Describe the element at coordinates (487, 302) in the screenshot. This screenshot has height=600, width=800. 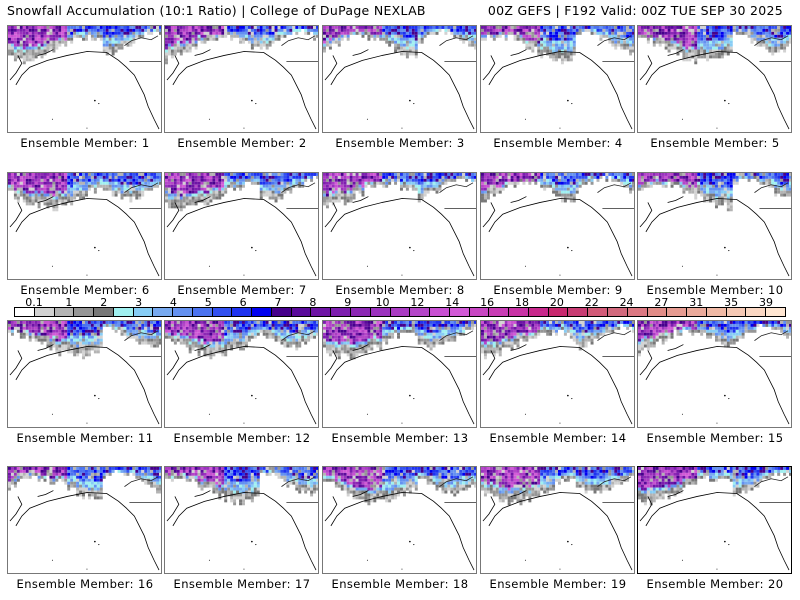
I see `colorbar-tick-label: 16` at that location.